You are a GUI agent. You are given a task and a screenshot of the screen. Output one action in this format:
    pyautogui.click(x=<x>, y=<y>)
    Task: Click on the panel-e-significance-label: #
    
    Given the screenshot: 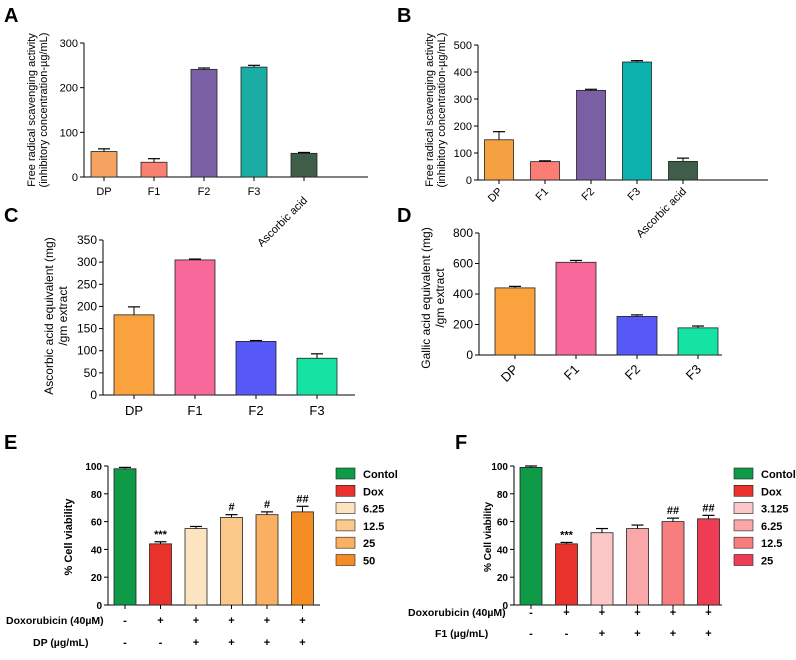 What is the action you would take?
    pyautogui.click(x=267, y=505)
    